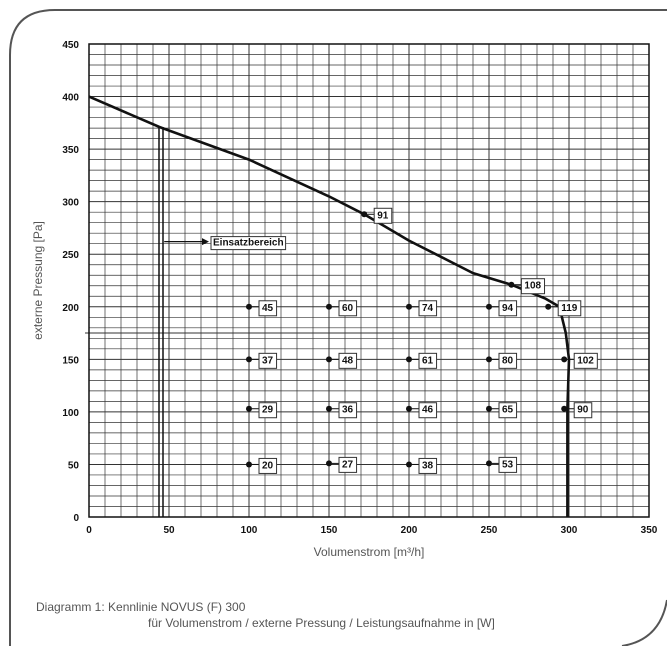 Image resolution: width=667 pixels, height=646 pixels. I want to click on data-point: 102, so click(579, 360).